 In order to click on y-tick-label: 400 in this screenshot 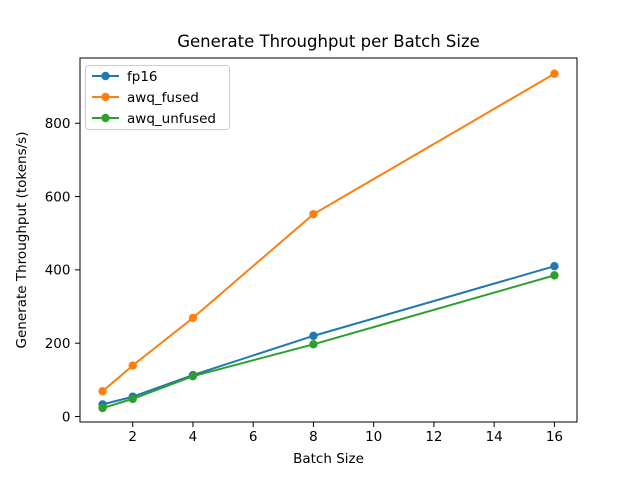, I will do `click(58, 271)`.